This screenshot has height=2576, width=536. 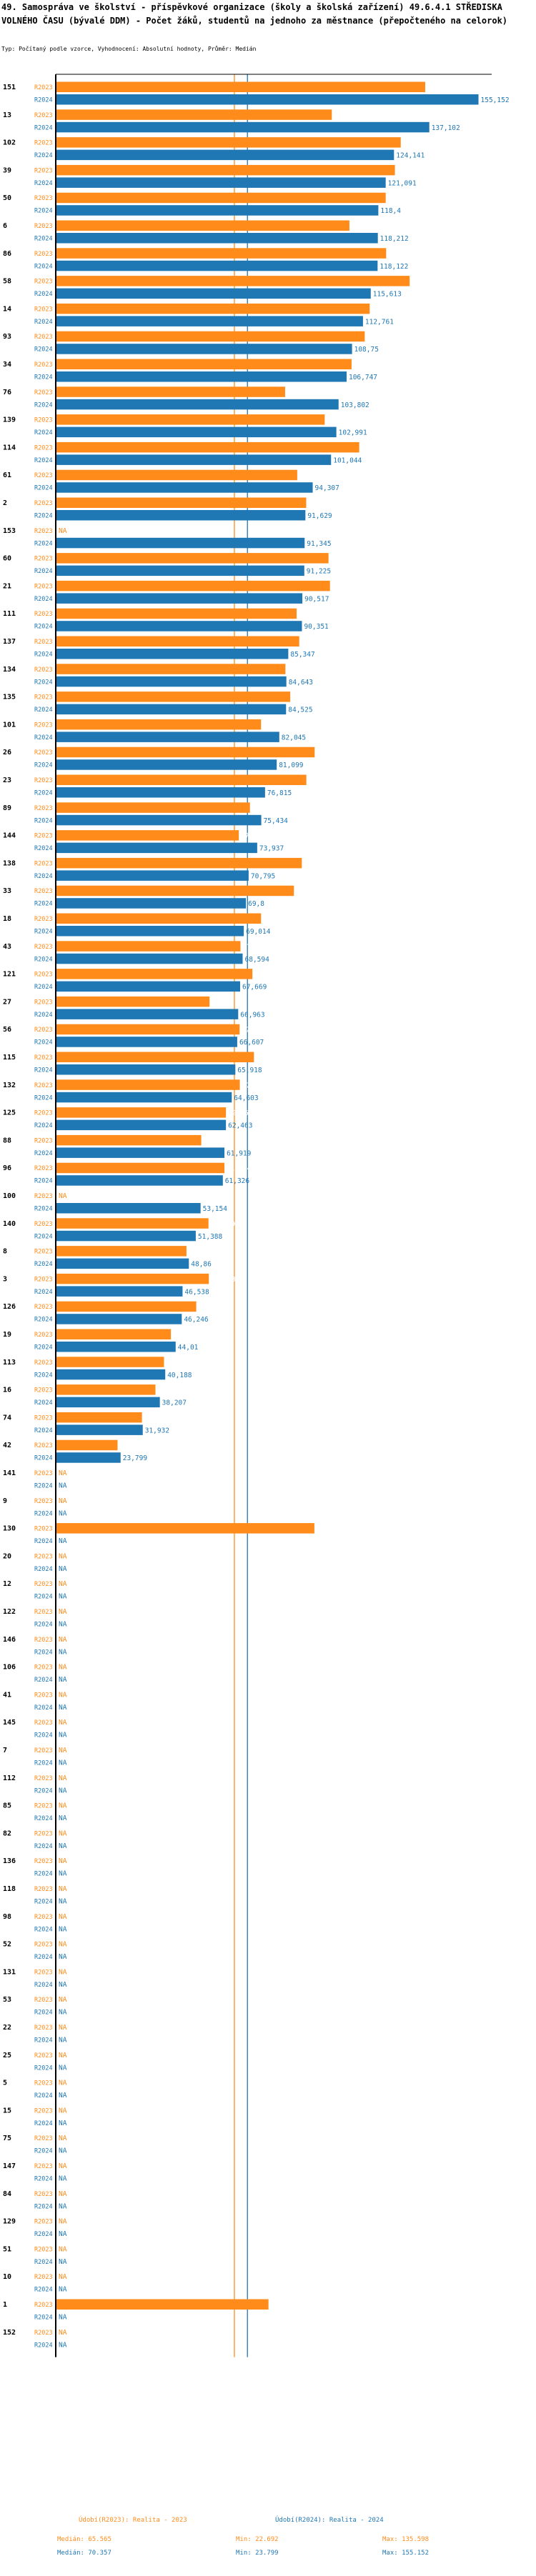 I want to click on category-label: 82, so click(x=7, y=1833).